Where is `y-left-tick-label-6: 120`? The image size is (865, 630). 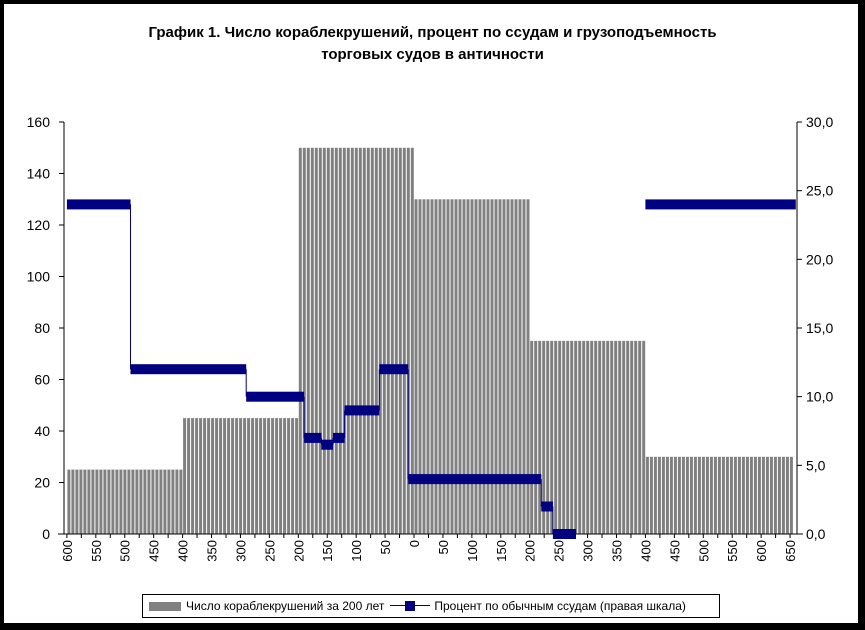
y-left-tick-label-6: 120 is located at coordinates (39, 225).